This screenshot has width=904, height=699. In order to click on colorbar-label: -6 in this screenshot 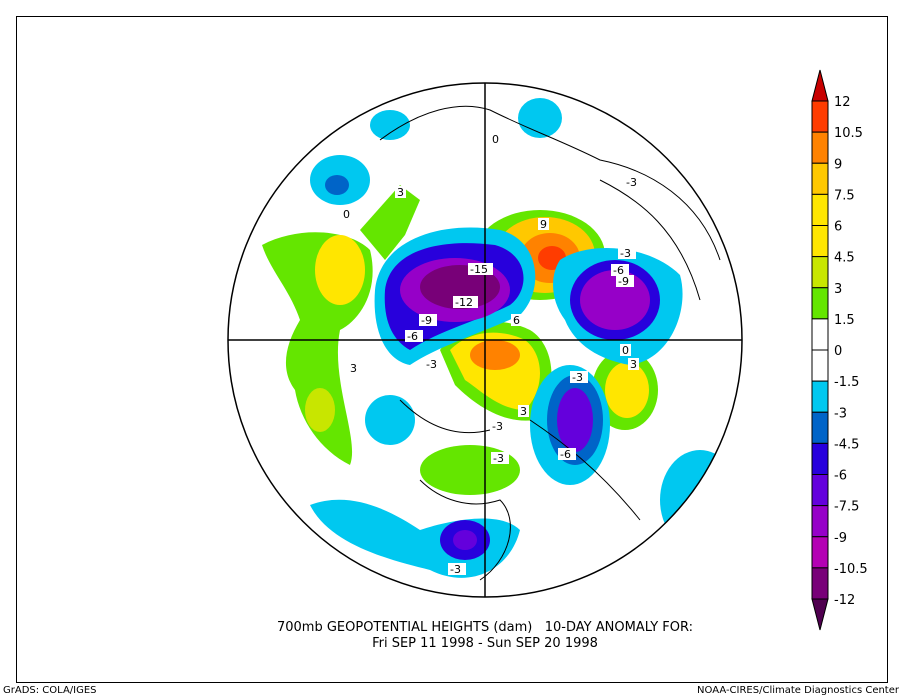, I will do `click(840, 476)`.